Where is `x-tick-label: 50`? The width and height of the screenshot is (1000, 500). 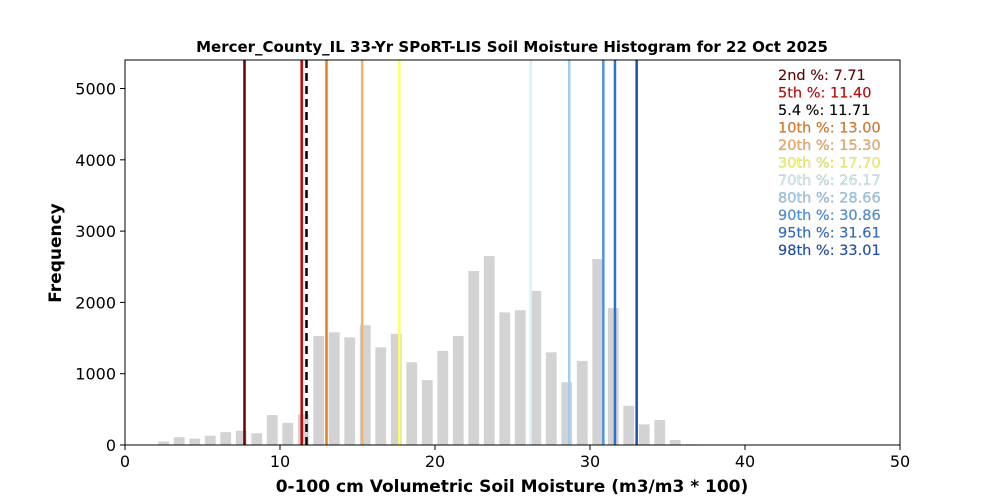
x-tick-label: 50 is located at coordinates (900, 461).